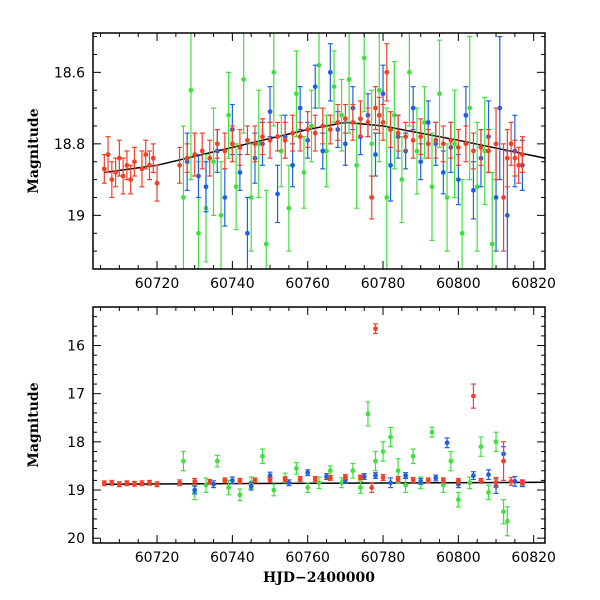  Describe the element at coordinates (76, 539) in the screenshot. I see `bottom-y-tick-label: 20` at that location.